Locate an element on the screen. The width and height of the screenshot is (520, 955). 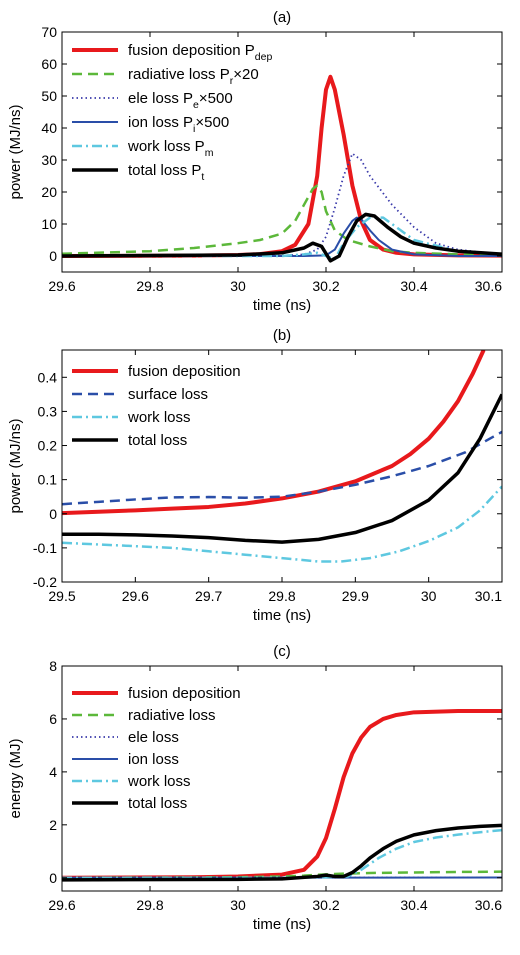
y-tick-label: 60 is located at coordinates (49, 64).